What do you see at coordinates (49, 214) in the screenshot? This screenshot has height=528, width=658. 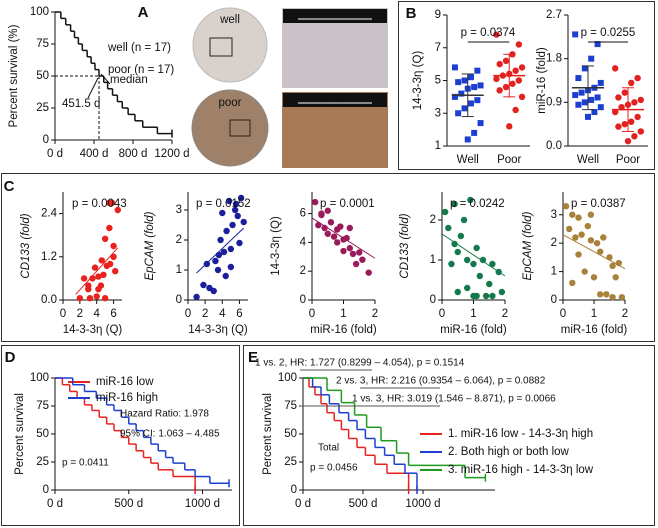 I see `y-tick-label: 2.4` at bounding box center [49, 214].